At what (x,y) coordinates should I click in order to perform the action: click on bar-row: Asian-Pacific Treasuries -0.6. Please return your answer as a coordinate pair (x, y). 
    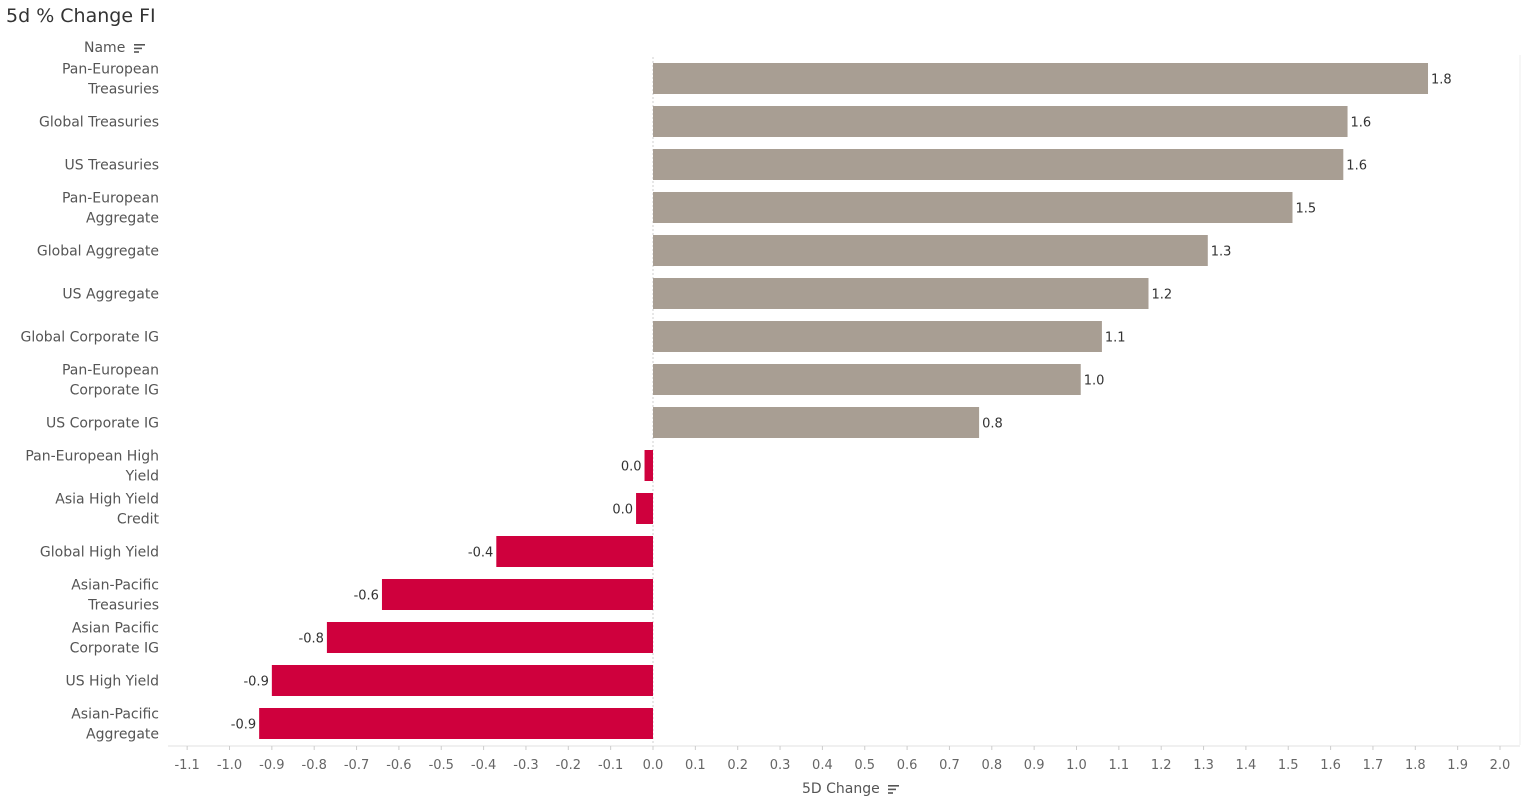
    Looking at the image, I should click on (362, 596).